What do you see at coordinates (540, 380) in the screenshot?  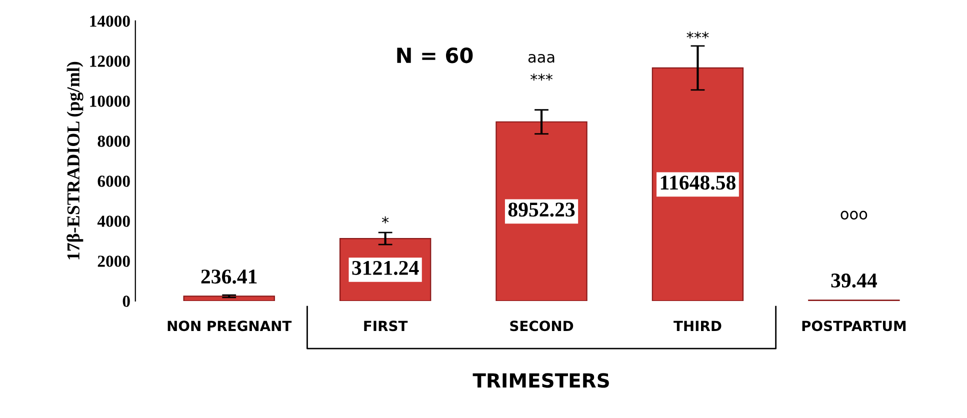 I see `x-axis-title: TRIMESTERS` at bounding box center [540, 380].